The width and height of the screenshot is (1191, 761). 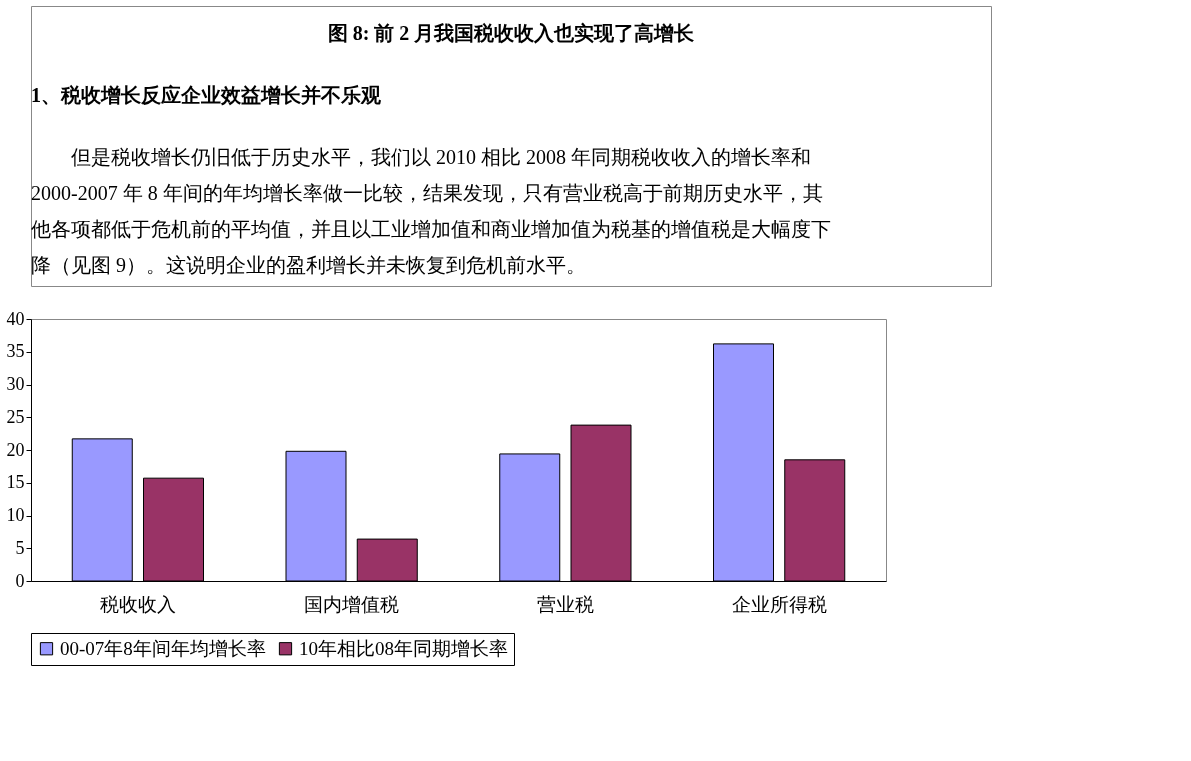 What do you see at coordinates (15, 351) in the screenshot?
I see `y-tick-label: 35` at bounding box center [15, 351].